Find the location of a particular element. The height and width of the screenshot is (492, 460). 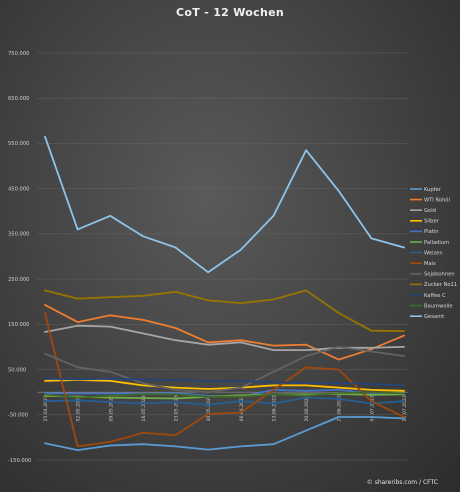

legend-label: Weizen is located at coordinates (433, 253).